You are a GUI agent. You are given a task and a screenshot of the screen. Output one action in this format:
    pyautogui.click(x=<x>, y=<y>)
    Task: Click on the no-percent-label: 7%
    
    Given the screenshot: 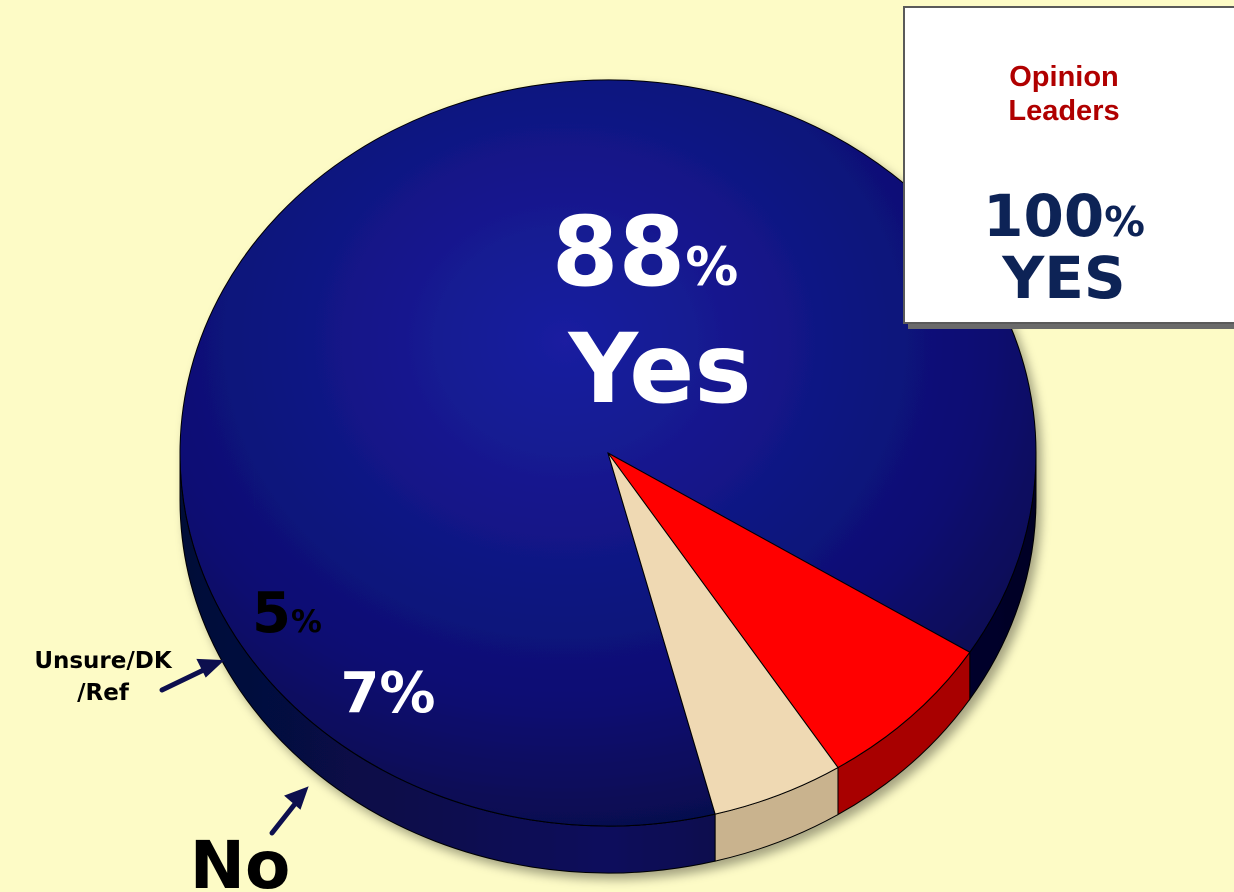 What is the action you would take?
    pyautogui.click(x=387, y=693)
    